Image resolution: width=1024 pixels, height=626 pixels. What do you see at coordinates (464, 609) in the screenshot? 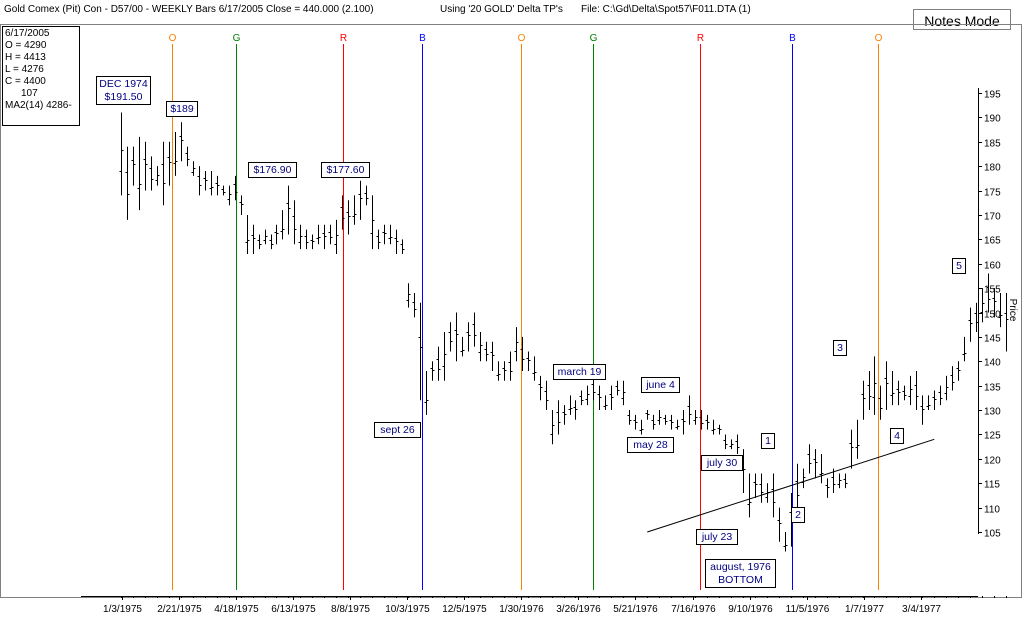
I see `x-tick-label: 12/5/1975` at bounding box center [464, 609].